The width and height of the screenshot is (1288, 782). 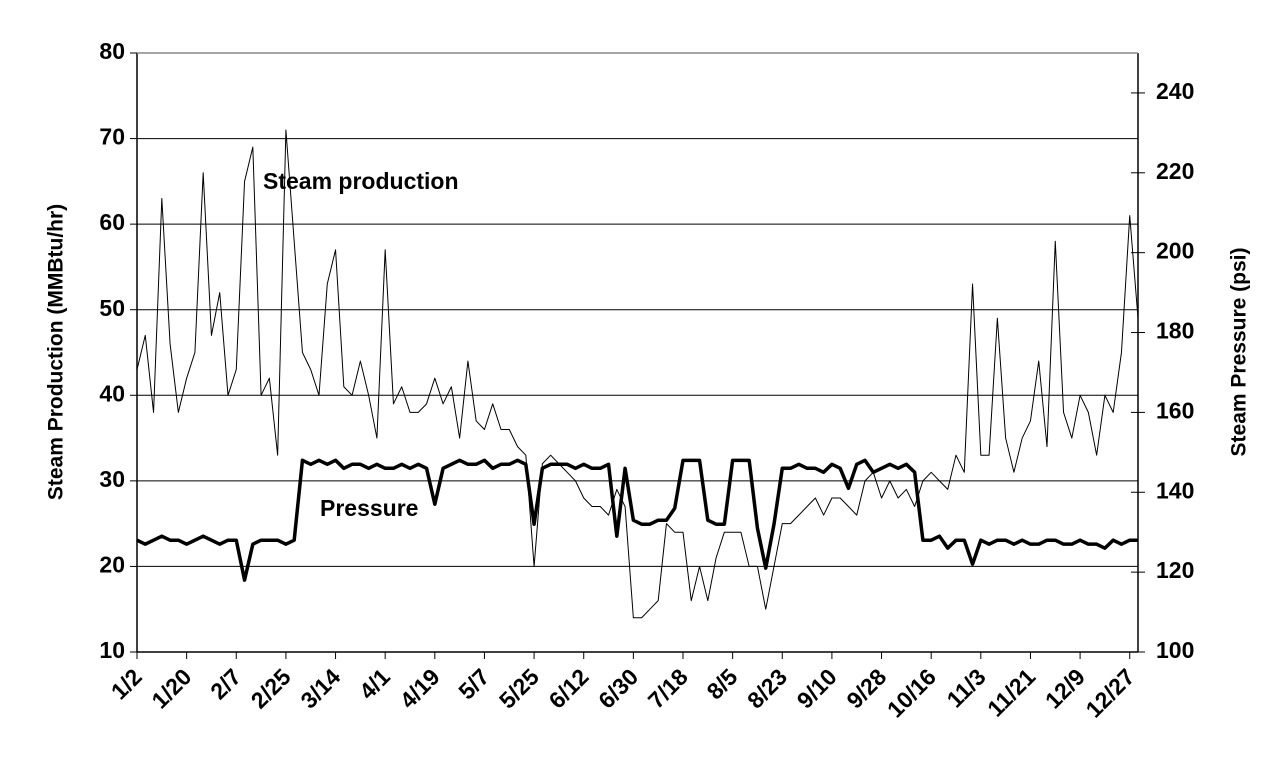 I want to click on y2-tick-label: 120, so click(x=1175, y=570).